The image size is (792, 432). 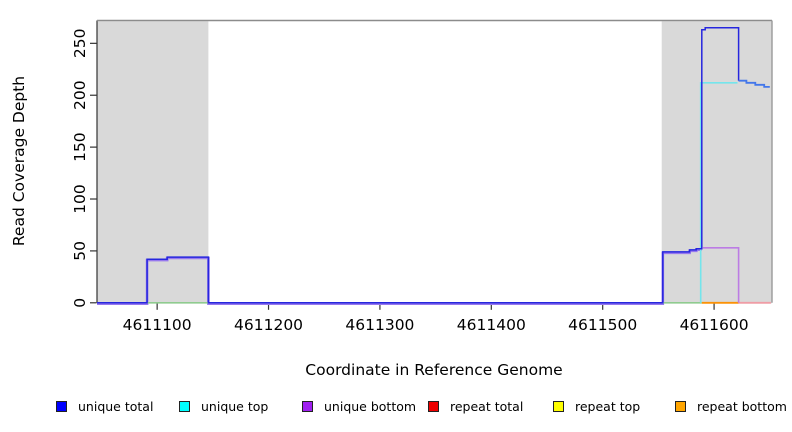 I want to click on x-tick-label: 4611400, so click(x=491, y=325).